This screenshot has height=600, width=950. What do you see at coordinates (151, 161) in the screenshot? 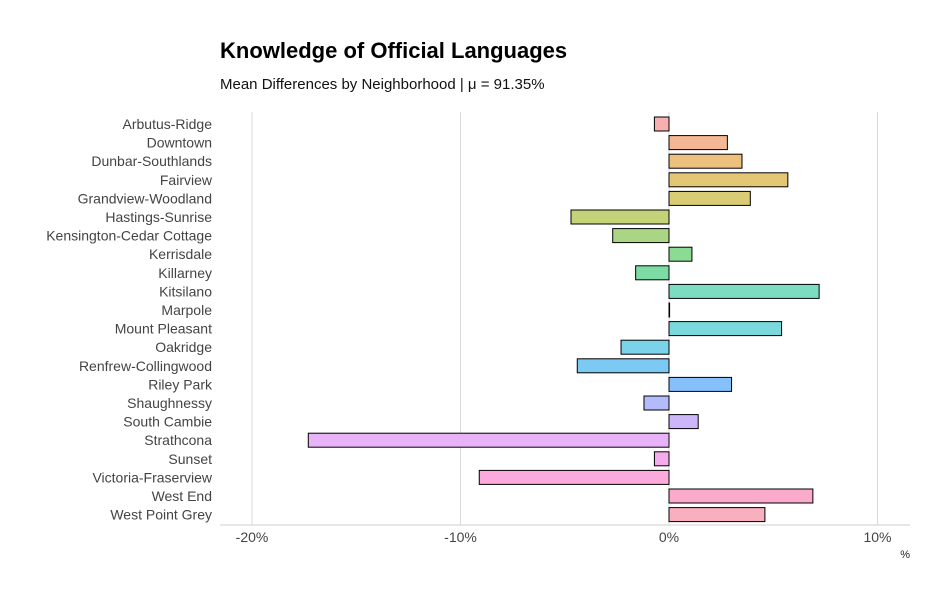
I see `category-label: Dunbar-Southlands` at bounding box center [151, 161].